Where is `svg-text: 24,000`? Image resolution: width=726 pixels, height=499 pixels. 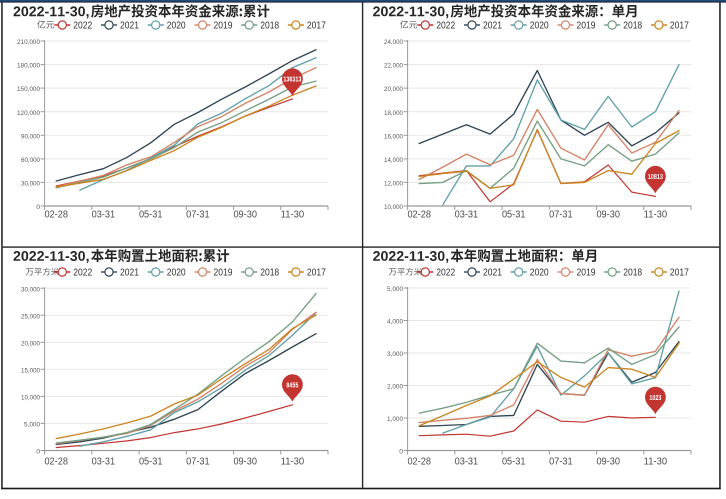 svg-text: 24,000 is located at coordinates (393, 42).